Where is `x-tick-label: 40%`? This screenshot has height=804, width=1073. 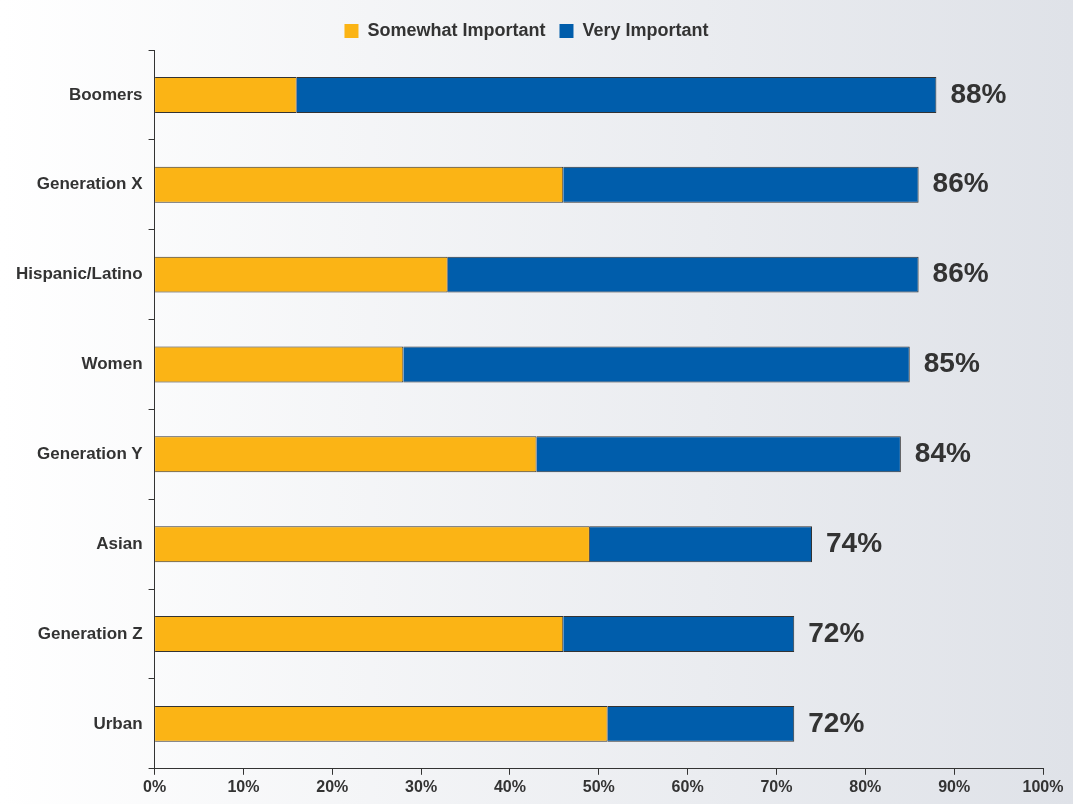
x-tick-label: 40% is located at coordinates (509, 786).